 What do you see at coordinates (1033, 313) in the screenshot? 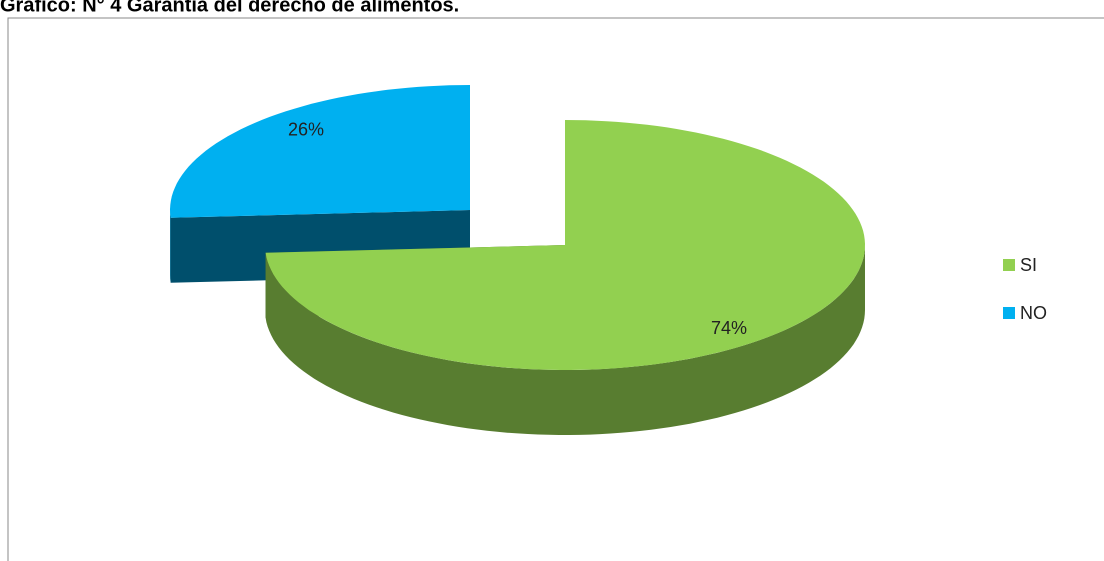
I see `legend-label: NO` at bounding box center [1033, 313].